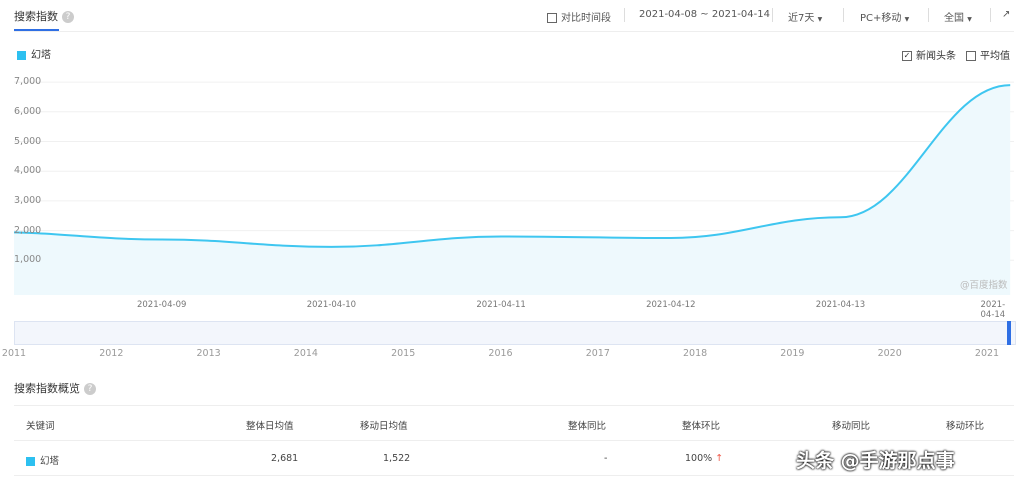 The image size is (1024, 483). Describe the element at coordinates (14, 353) in the screenshot. I see `timeline-year-label: 2011` at that location.